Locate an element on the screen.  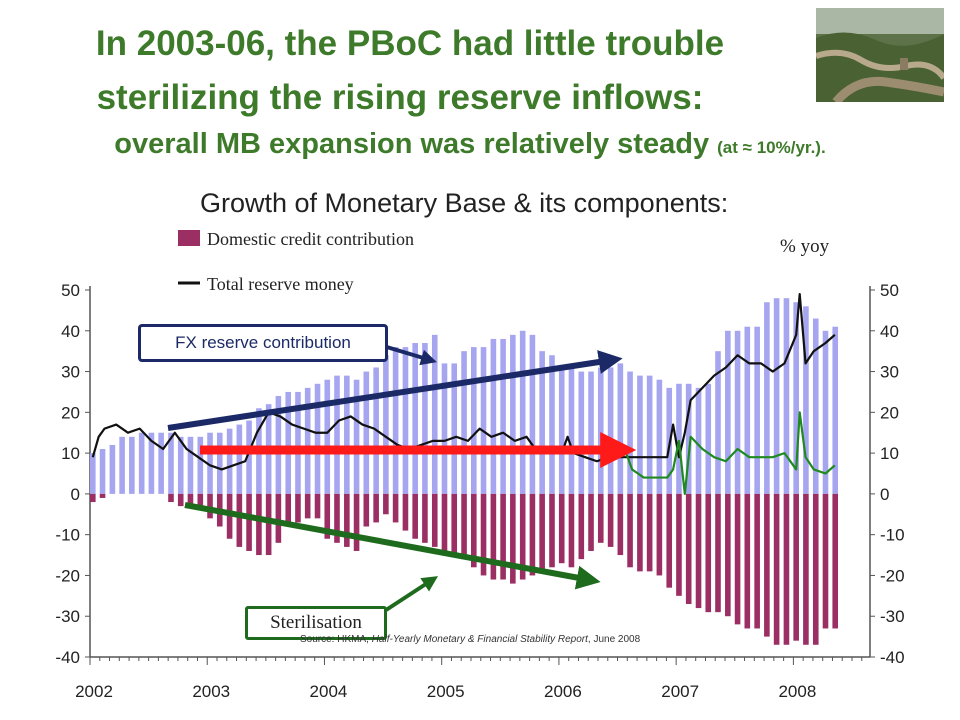
y-tick-label-left: 50 is located at coordinates (70, 290).